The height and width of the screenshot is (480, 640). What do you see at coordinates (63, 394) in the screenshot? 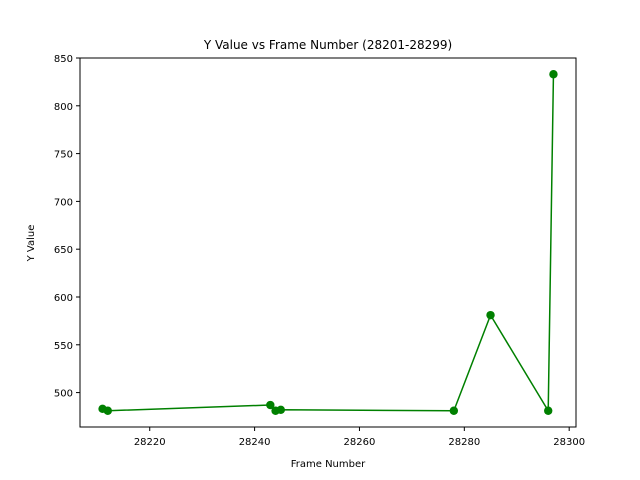
I see `y-tick-label: 500` at bounding box center [63, 394].